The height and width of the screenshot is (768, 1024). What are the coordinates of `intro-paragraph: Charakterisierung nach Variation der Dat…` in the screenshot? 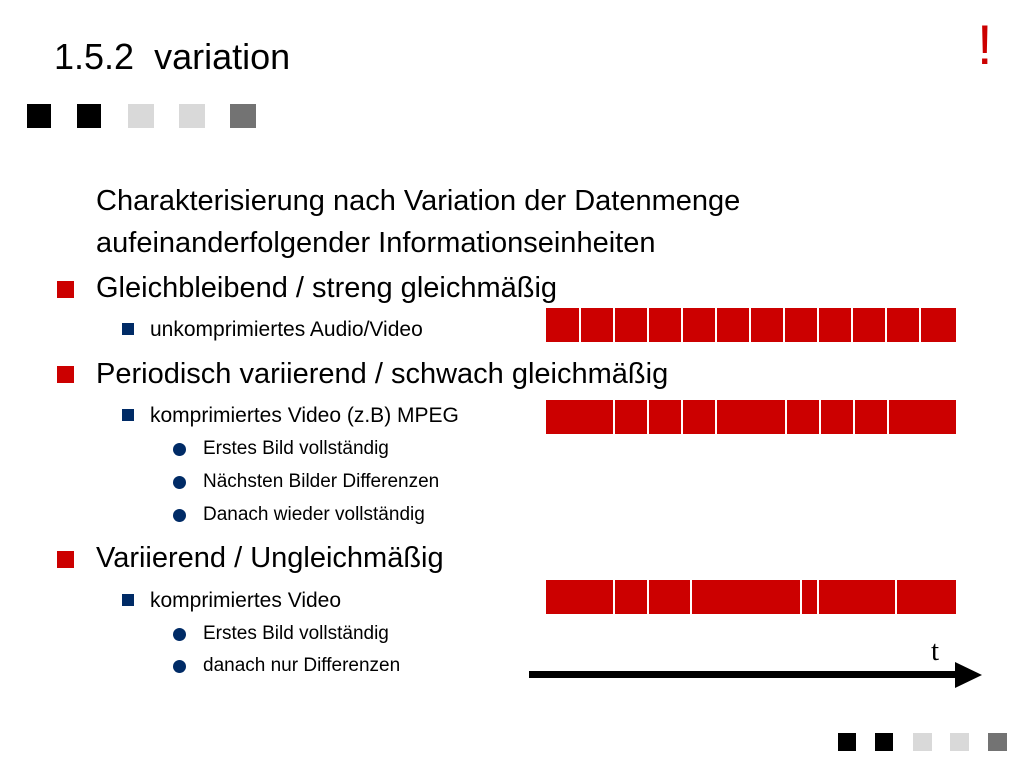 It's located at (496, 222).